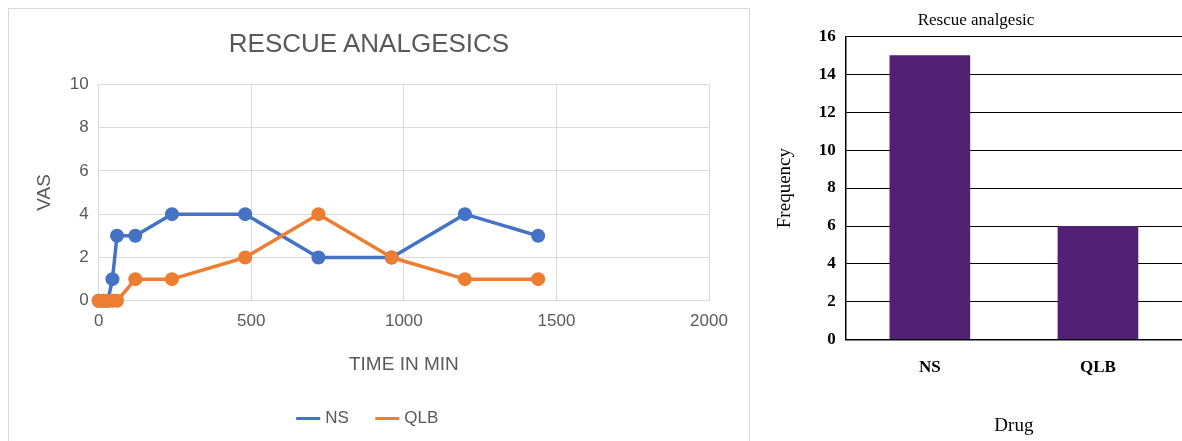 The image size is (1182, 441). What do you see at coordinates (709, 320) in the screenshot?
I see `x-tick-label: 2000` at bounding box center [709, 320].